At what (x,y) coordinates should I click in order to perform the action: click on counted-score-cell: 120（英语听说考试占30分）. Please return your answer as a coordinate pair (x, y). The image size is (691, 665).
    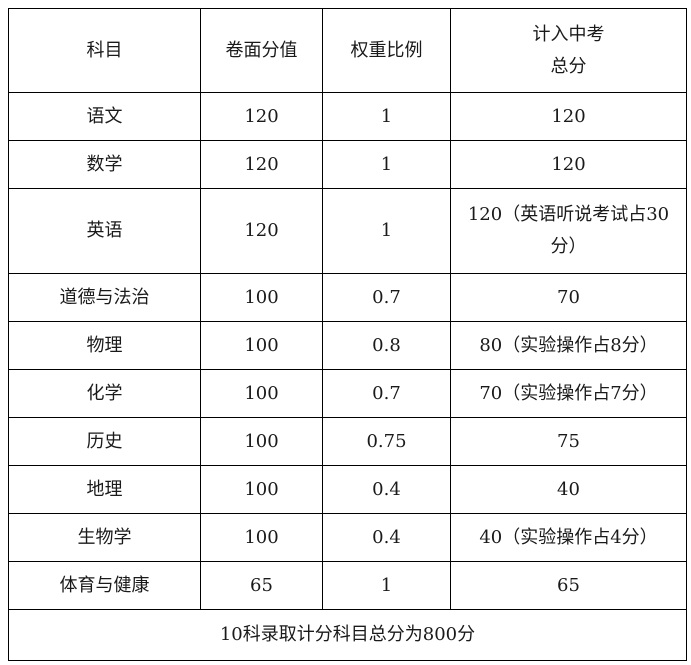
    Looking at the image, I should click on (568, 231).